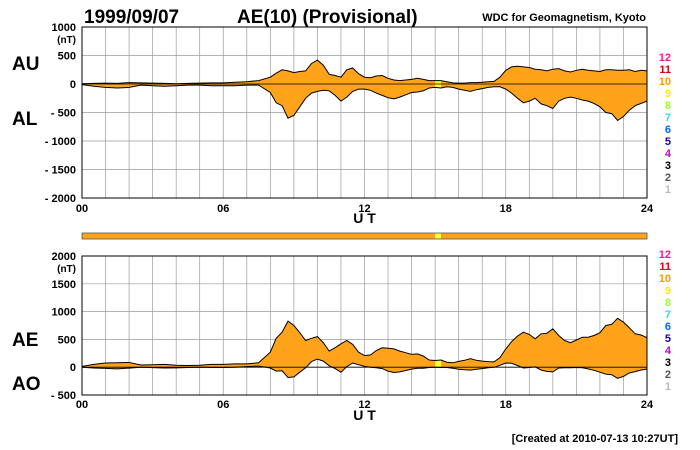 The image size is (700, 450). I want to click on index-envelope-fill, so click(364, 90).